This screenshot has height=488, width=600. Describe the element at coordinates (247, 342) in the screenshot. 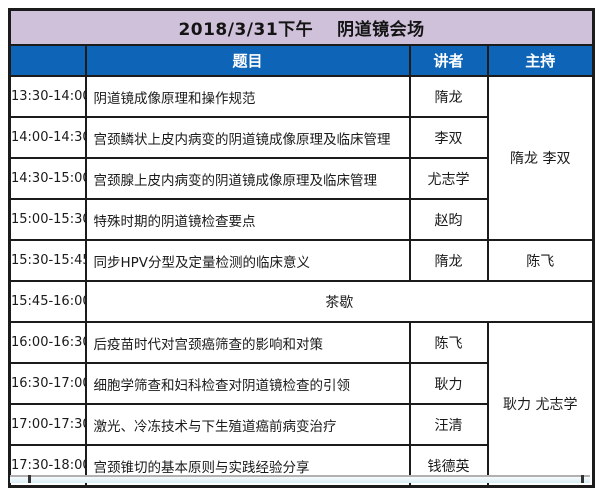

I see `topic-cell: 后疫苗时代对宫颈癌筛查的影响和对策` at that location.